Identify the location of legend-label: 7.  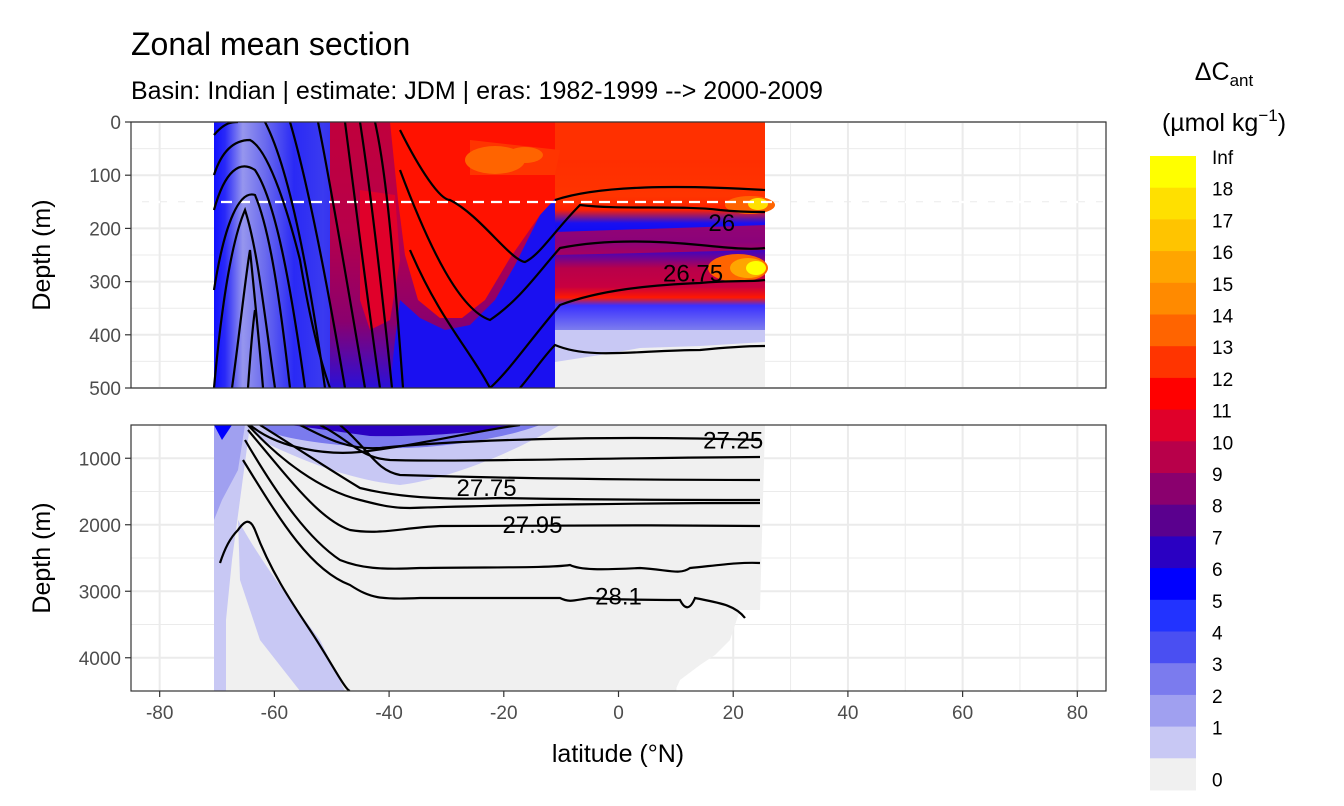
(1217, 538).